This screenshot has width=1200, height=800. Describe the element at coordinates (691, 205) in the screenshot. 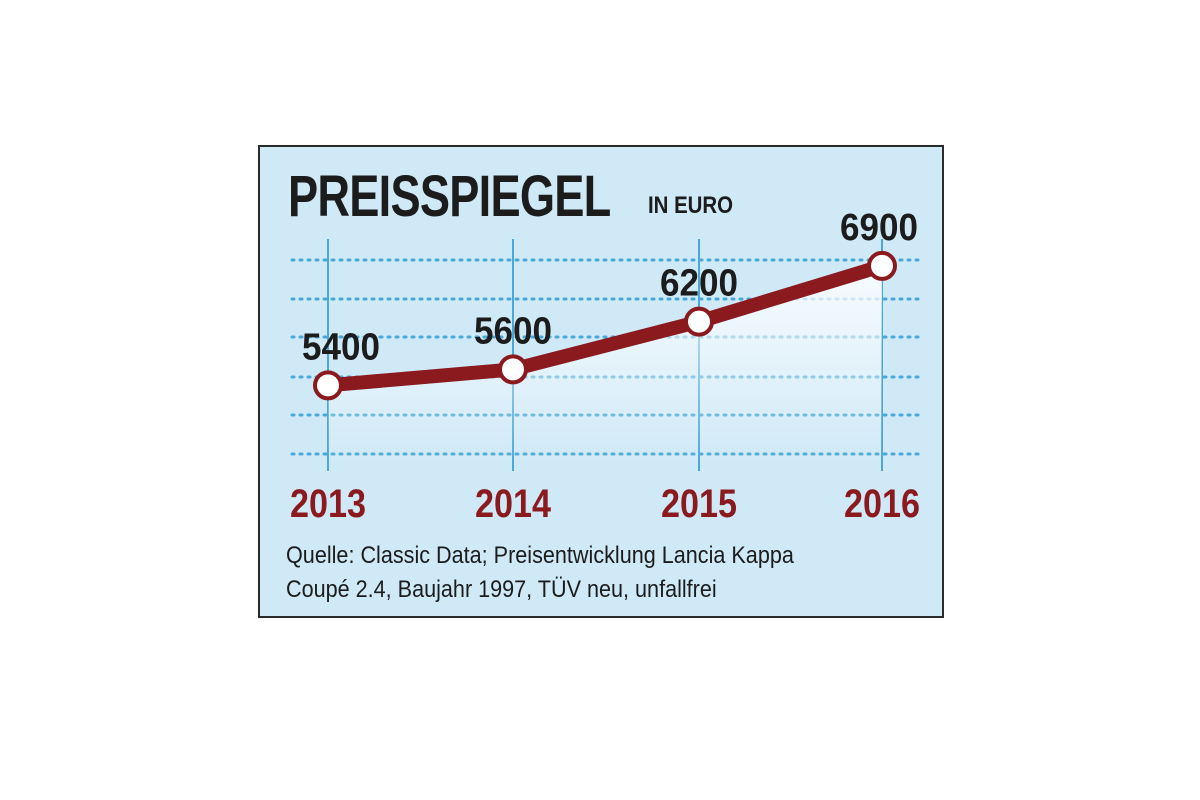

I see `chart-subtitle: IN EURO` at that location.